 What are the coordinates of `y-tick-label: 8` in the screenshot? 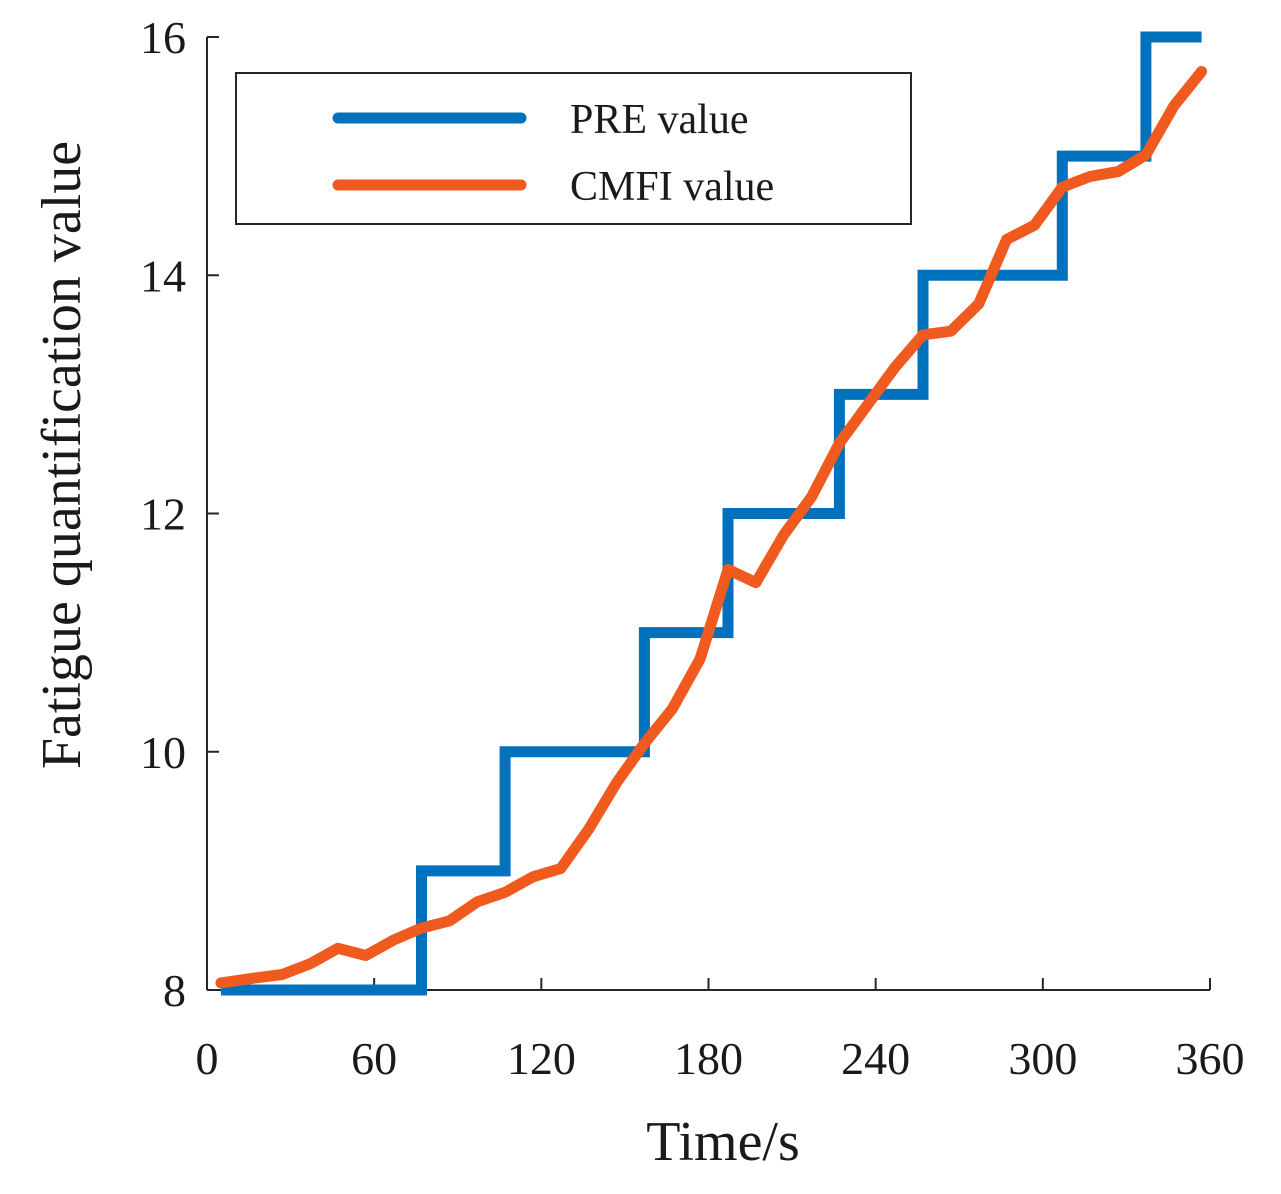 It's located at (174, 990).